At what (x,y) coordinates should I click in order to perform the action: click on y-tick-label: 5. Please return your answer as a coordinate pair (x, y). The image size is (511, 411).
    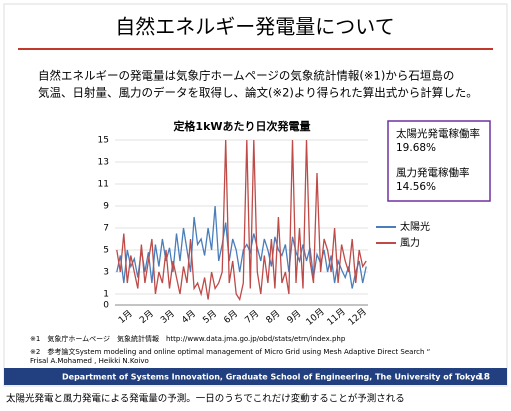
    Looking at the image, I should click on (106, 251).